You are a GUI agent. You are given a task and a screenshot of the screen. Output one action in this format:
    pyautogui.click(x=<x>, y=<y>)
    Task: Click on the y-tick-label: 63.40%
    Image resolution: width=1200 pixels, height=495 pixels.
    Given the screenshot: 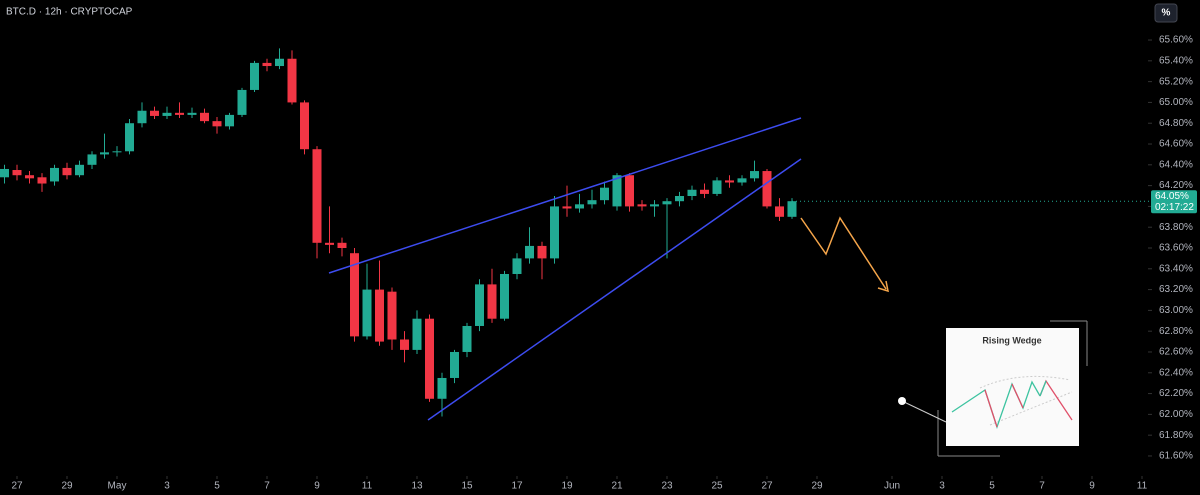 What is the action you would take?
    pyautogui.click(x=1176, y=268)
    